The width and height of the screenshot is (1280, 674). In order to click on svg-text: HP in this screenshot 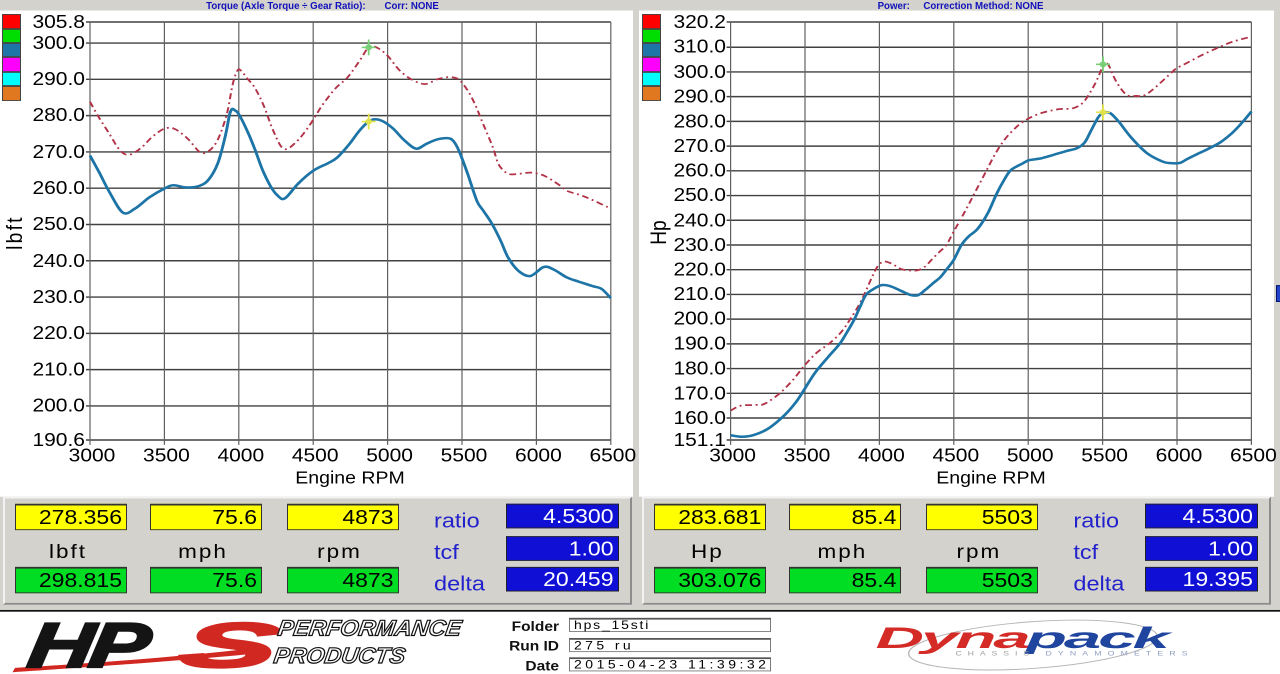, I will do `click(90, 643)`.